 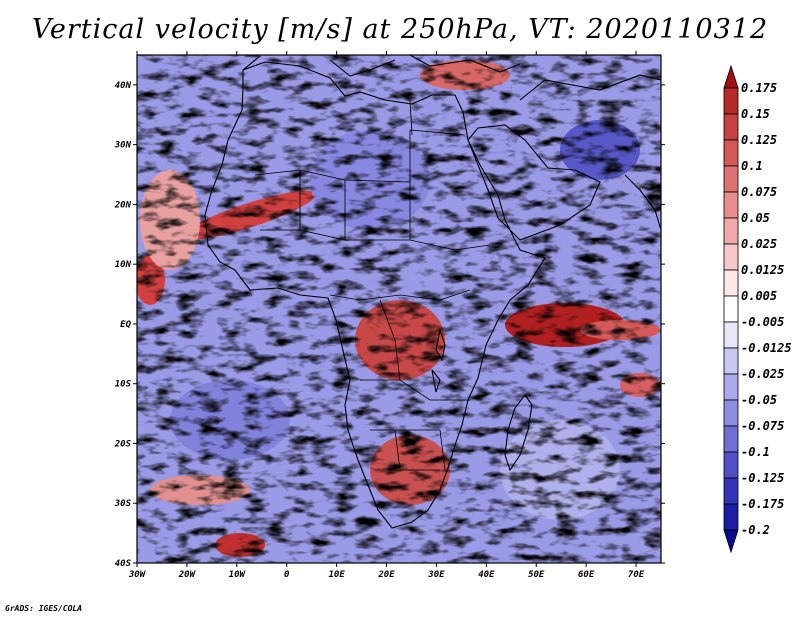 I want to click on lon-label: 10W, so click(x=238, y=575).